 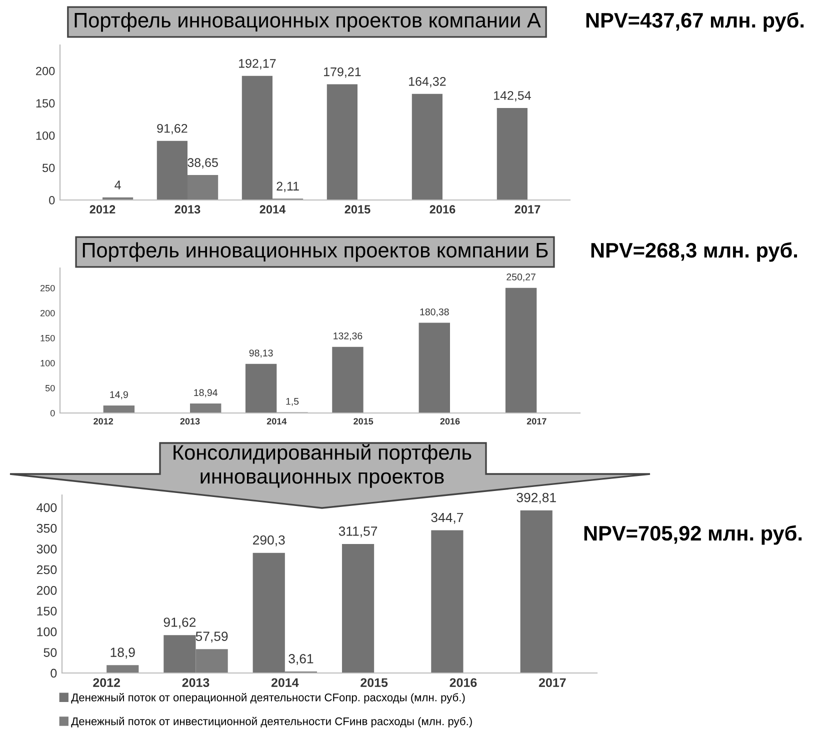 What do you see at coordinates (117, 185) in the screenshot?
I see `data-label: 4` at bounding box center [117, 185].